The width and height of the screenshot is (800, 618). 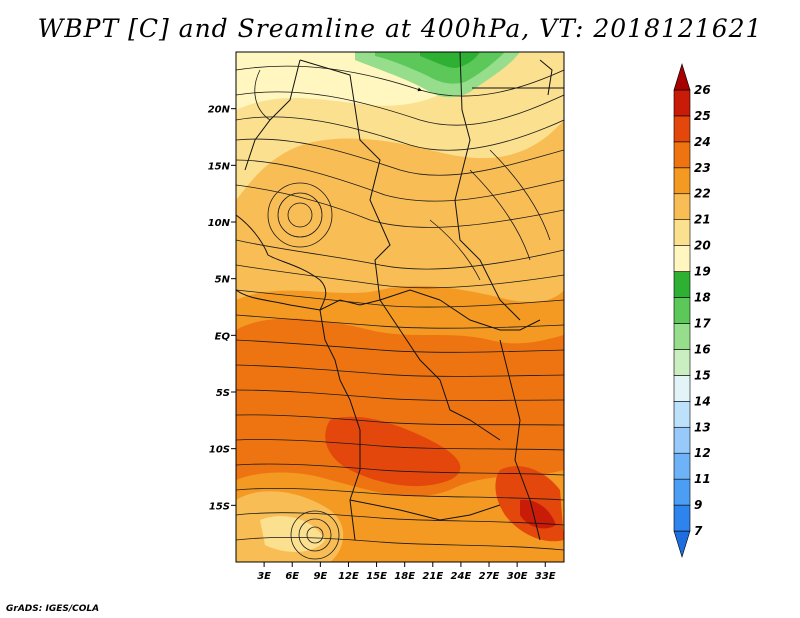 I want to click on footer-credit: GrADS: IGES/COLA, so click(x=53, y=609).